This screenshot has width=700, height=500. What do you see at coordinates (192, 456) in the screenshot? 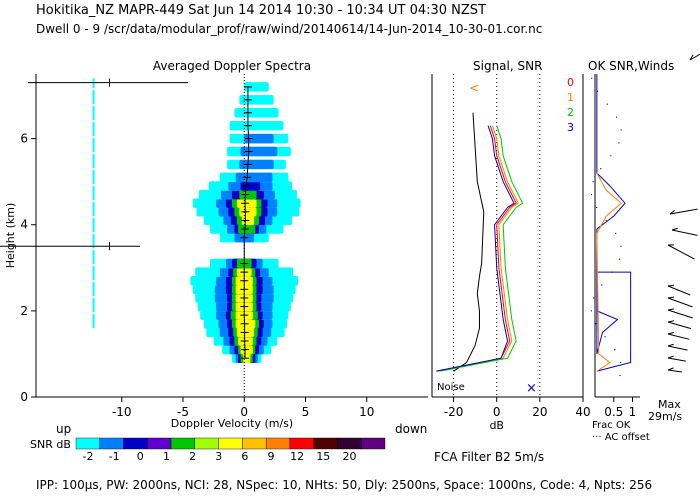
I see `colorbar-tick-label: 2` at bounding box center [192, 456].